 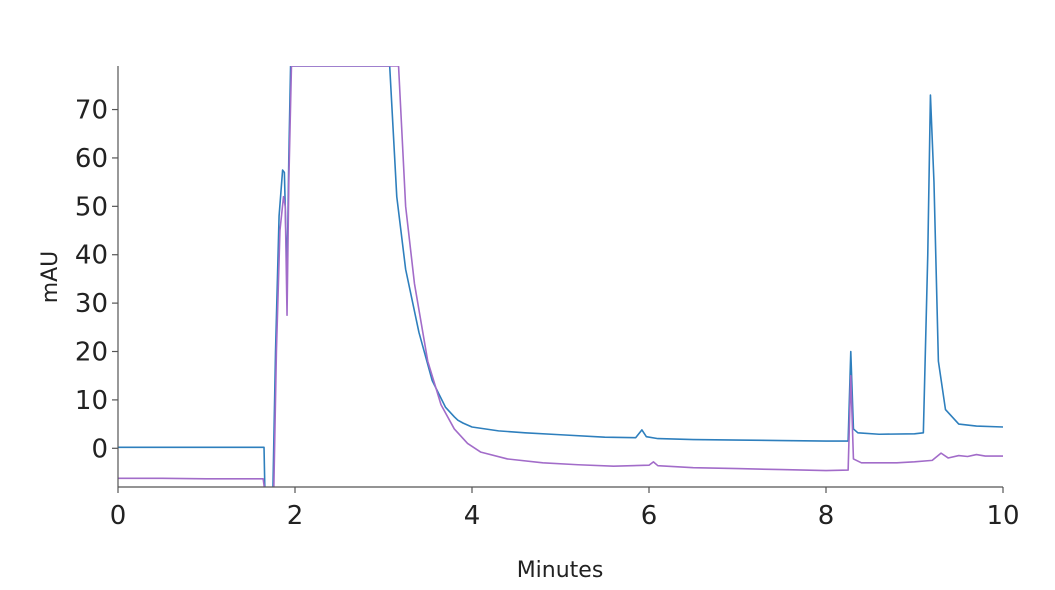 What do you see at coordinates (99, 449) in the screenshot?
I see `y-tick-label: 0` at bounding box center [99, 449].